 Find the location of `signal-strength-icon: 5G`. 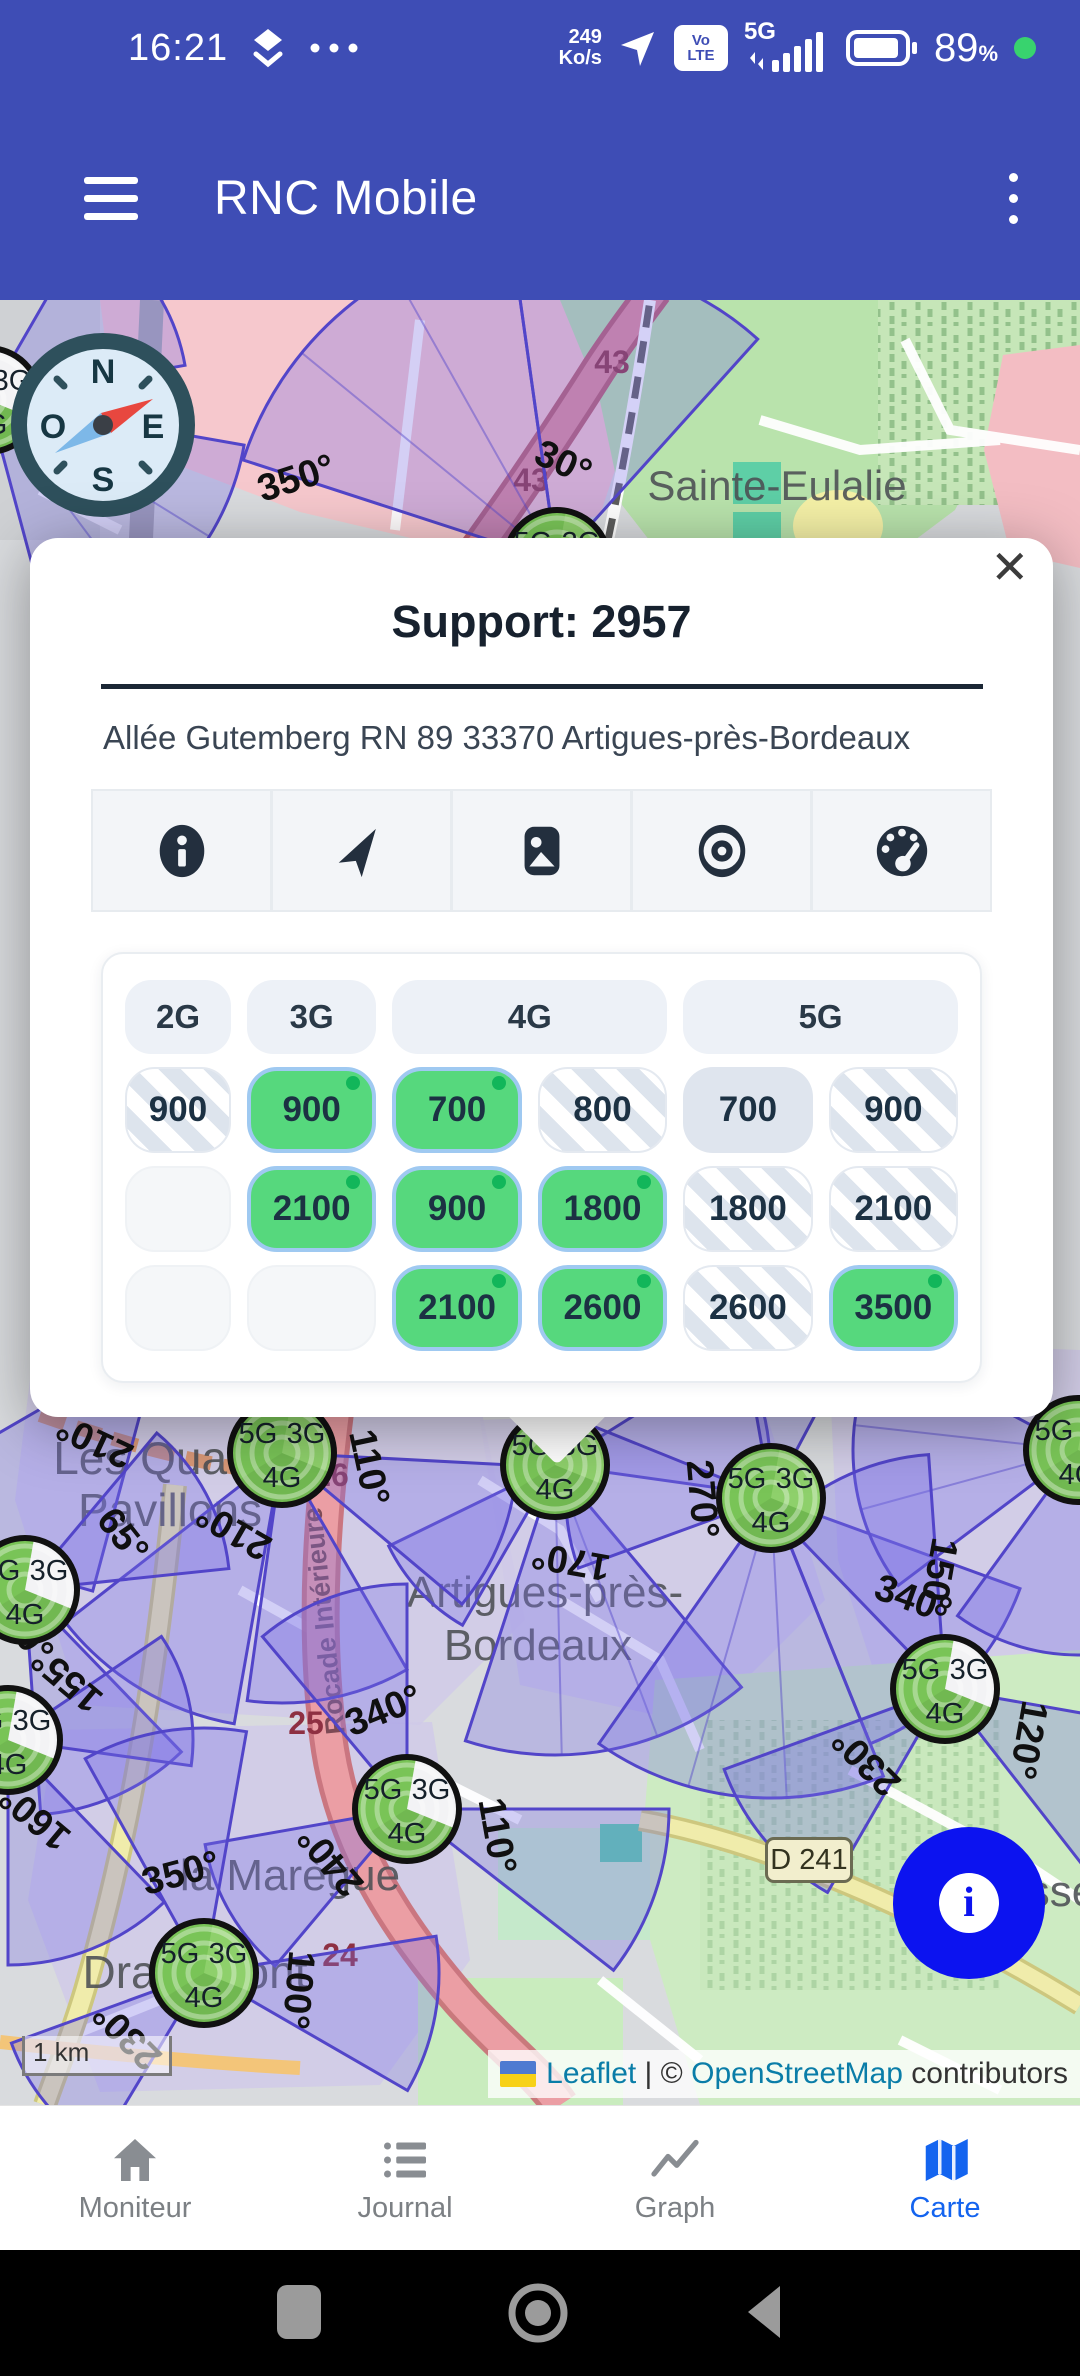

signal-strength-icon: 5G is located at coordinates (787, 47).